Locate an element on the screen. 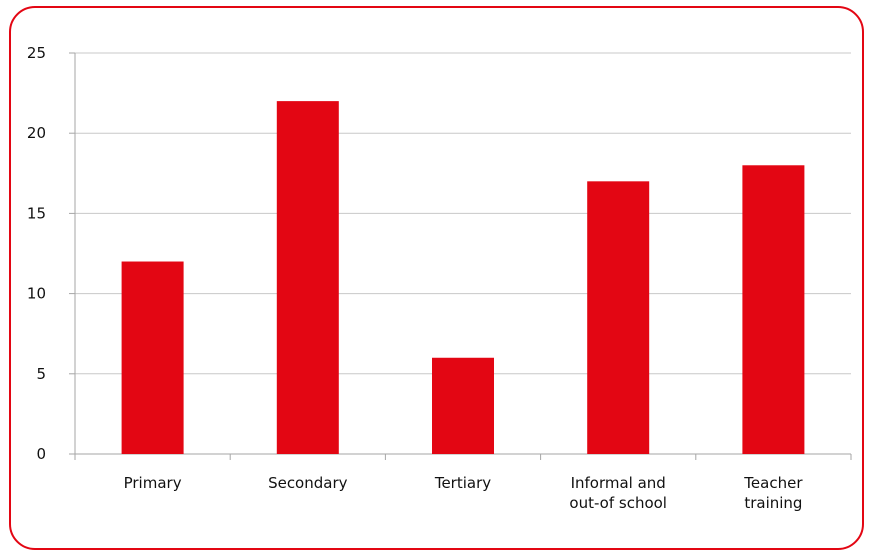  x-category-label: Primary is located at coordinates (153, 483).